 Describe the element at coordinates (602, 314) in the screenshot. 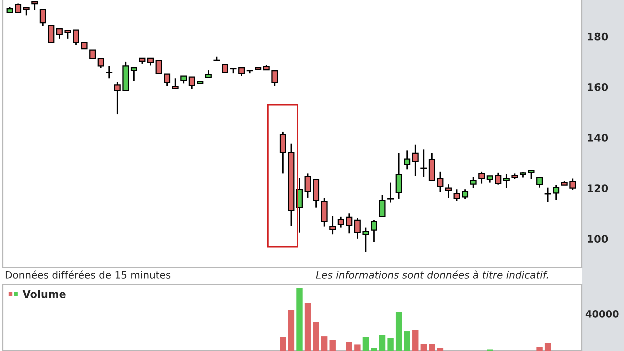

I see `text: 40000` at that location.